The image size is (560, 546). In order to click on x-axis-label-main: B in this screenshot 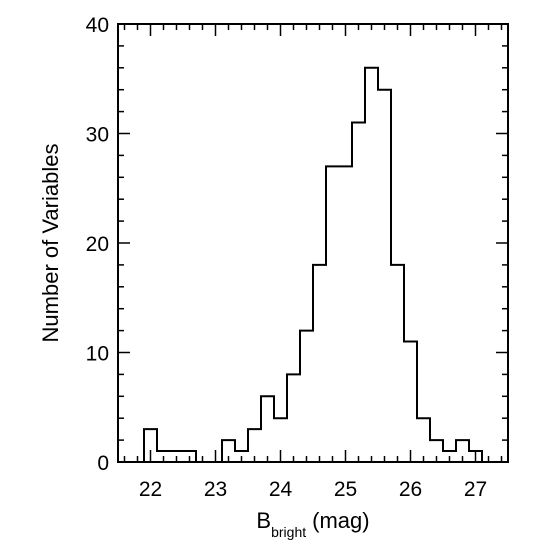, I will do `click(263, 520)`.